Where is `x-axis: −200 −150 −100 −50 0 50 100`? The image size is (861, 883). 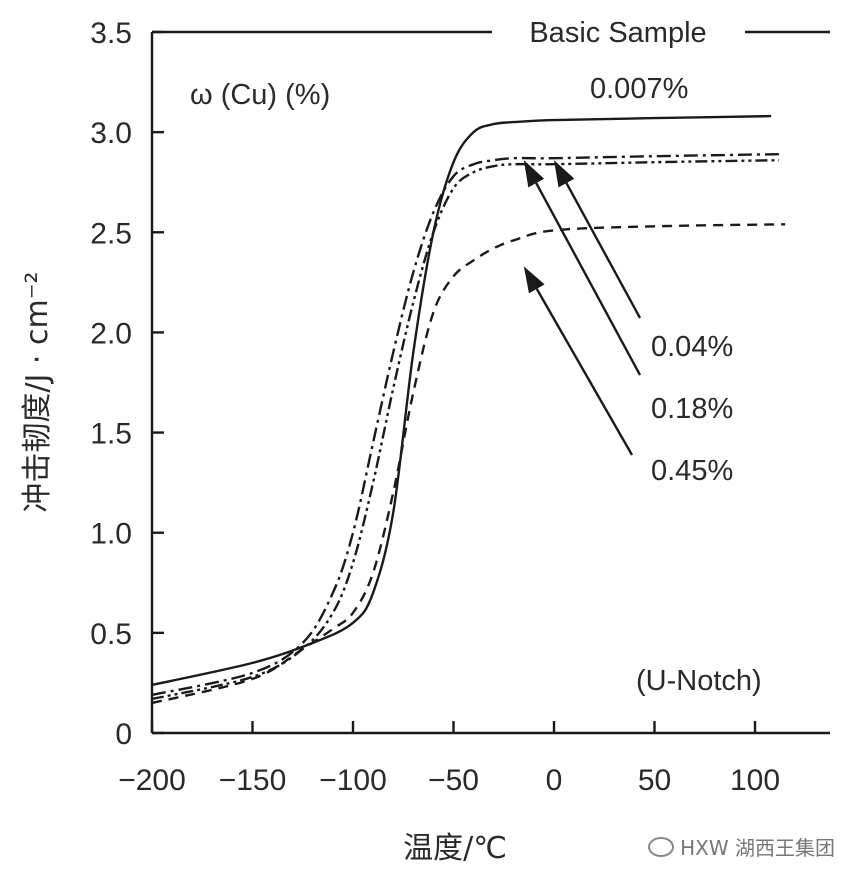 x-axis: −200 −150 −100 −50 0 50 100 is located at coordinates (449, 759).